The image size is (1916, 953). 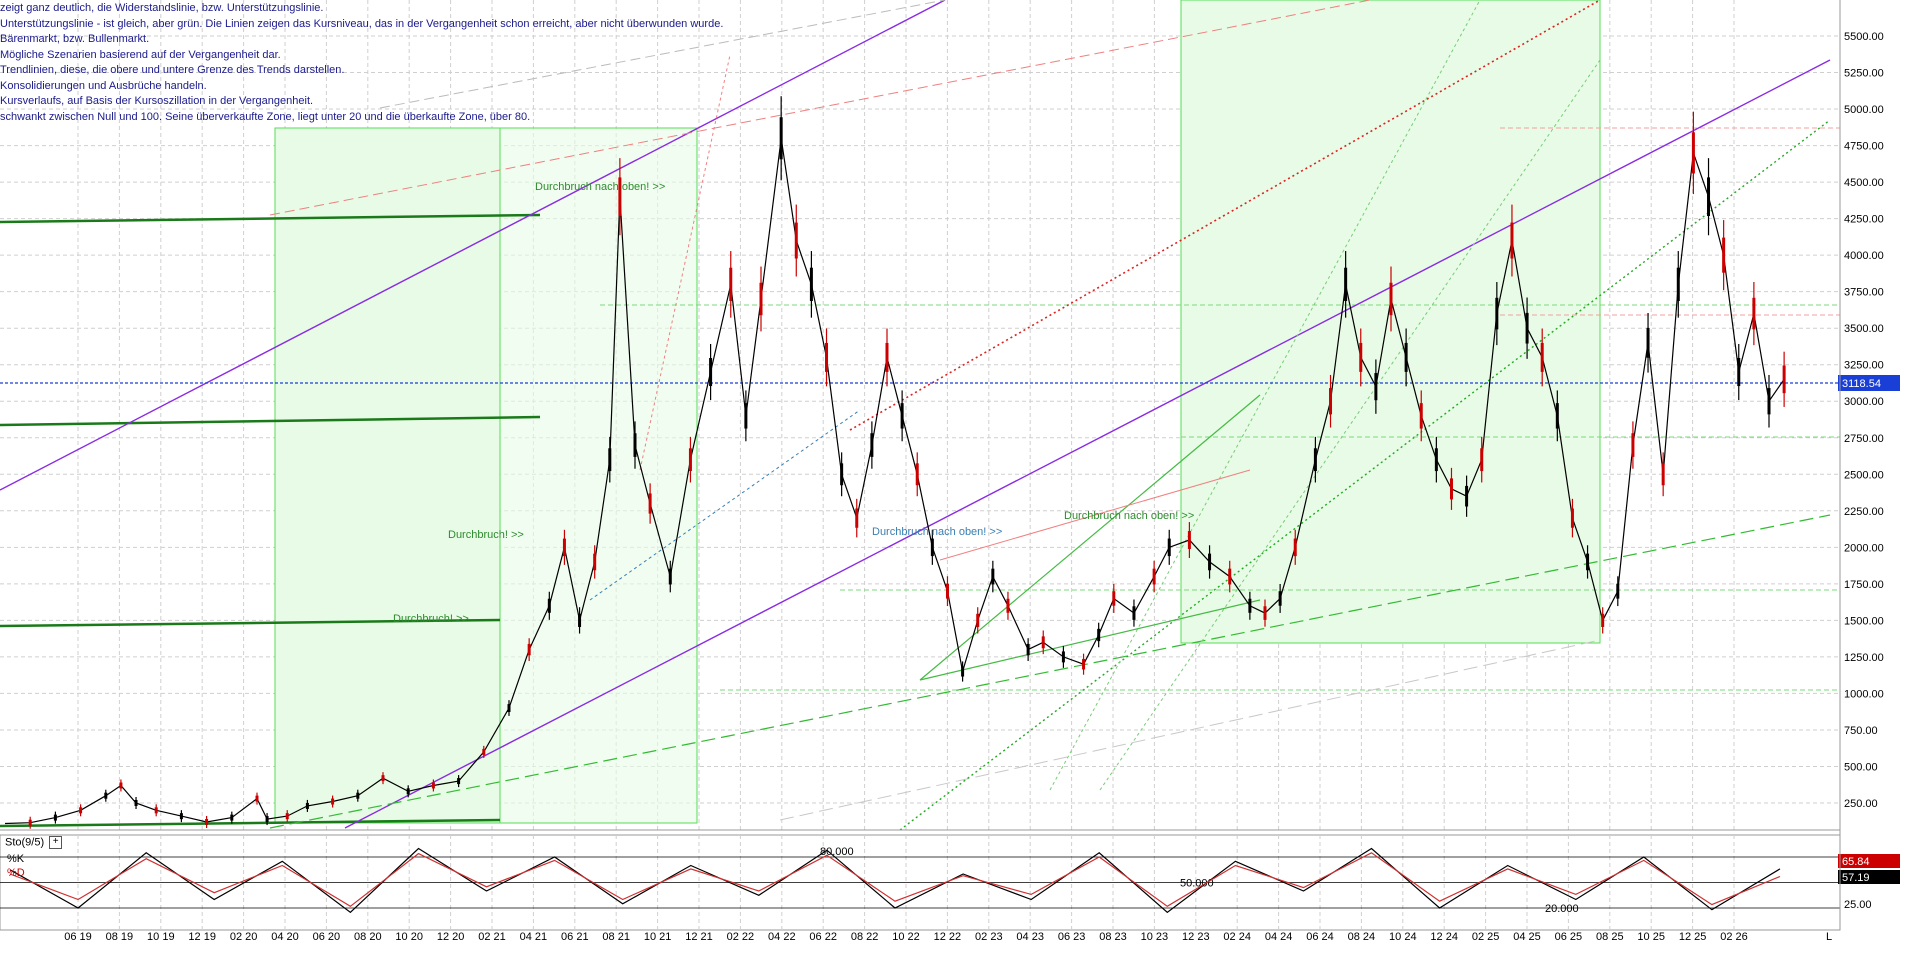 What do you see at coordinates (492, 937) in the screenshot?
I see `x-tick-label: 02 21` at bounding box center [492, 937].